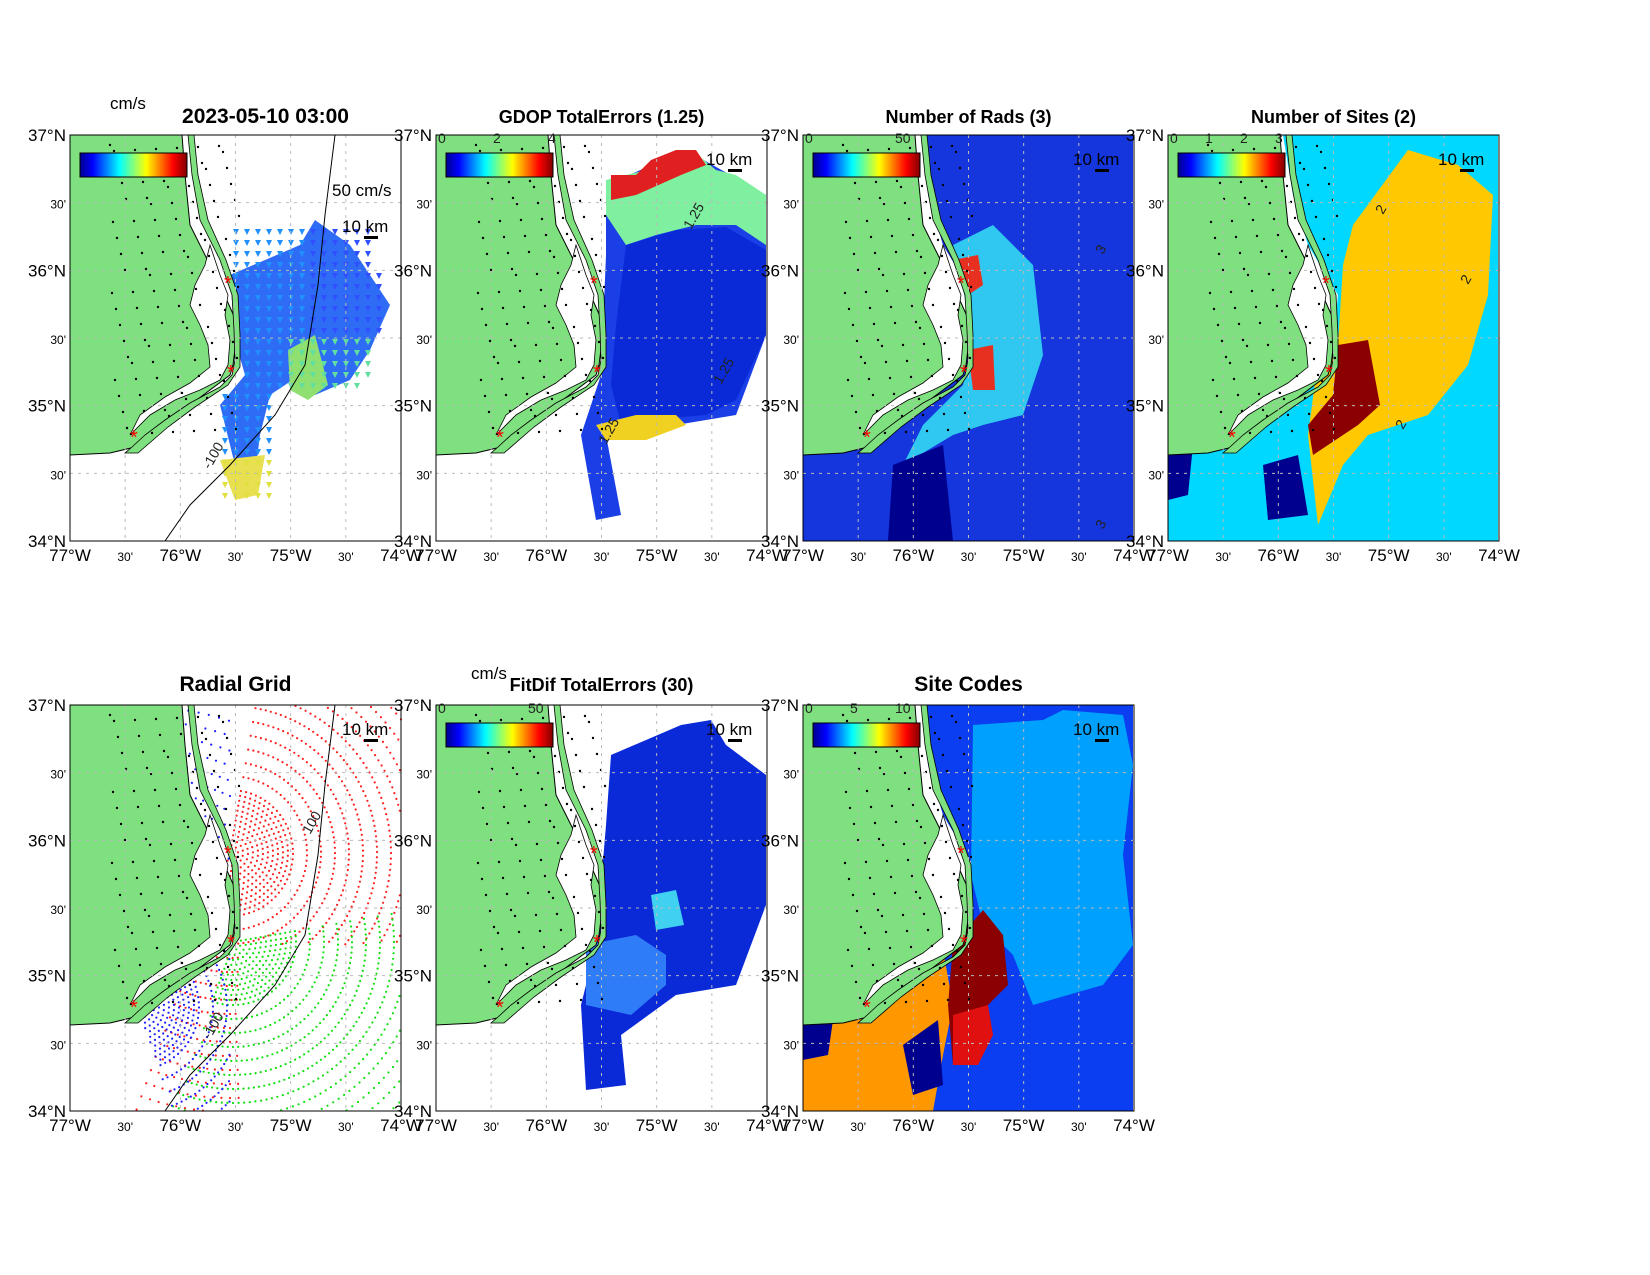 This screenshot has height=1275, width=1650. What do you see at coordinates (601, 117) in the screenshot?
I see `panel-title: GDOP TotalErrors (1.25)` at bounding box center [601, 117].